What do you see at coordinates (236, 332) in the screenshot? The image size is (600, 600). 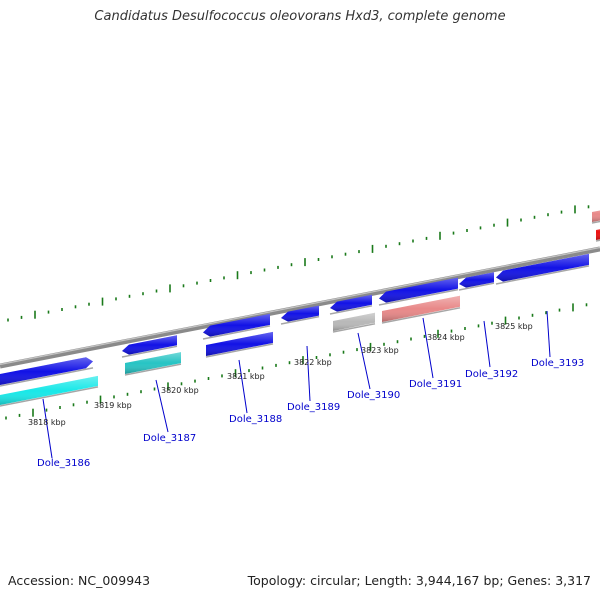 I see `gene-dole-3188-upper-edge` at bounding box center [236, 332].